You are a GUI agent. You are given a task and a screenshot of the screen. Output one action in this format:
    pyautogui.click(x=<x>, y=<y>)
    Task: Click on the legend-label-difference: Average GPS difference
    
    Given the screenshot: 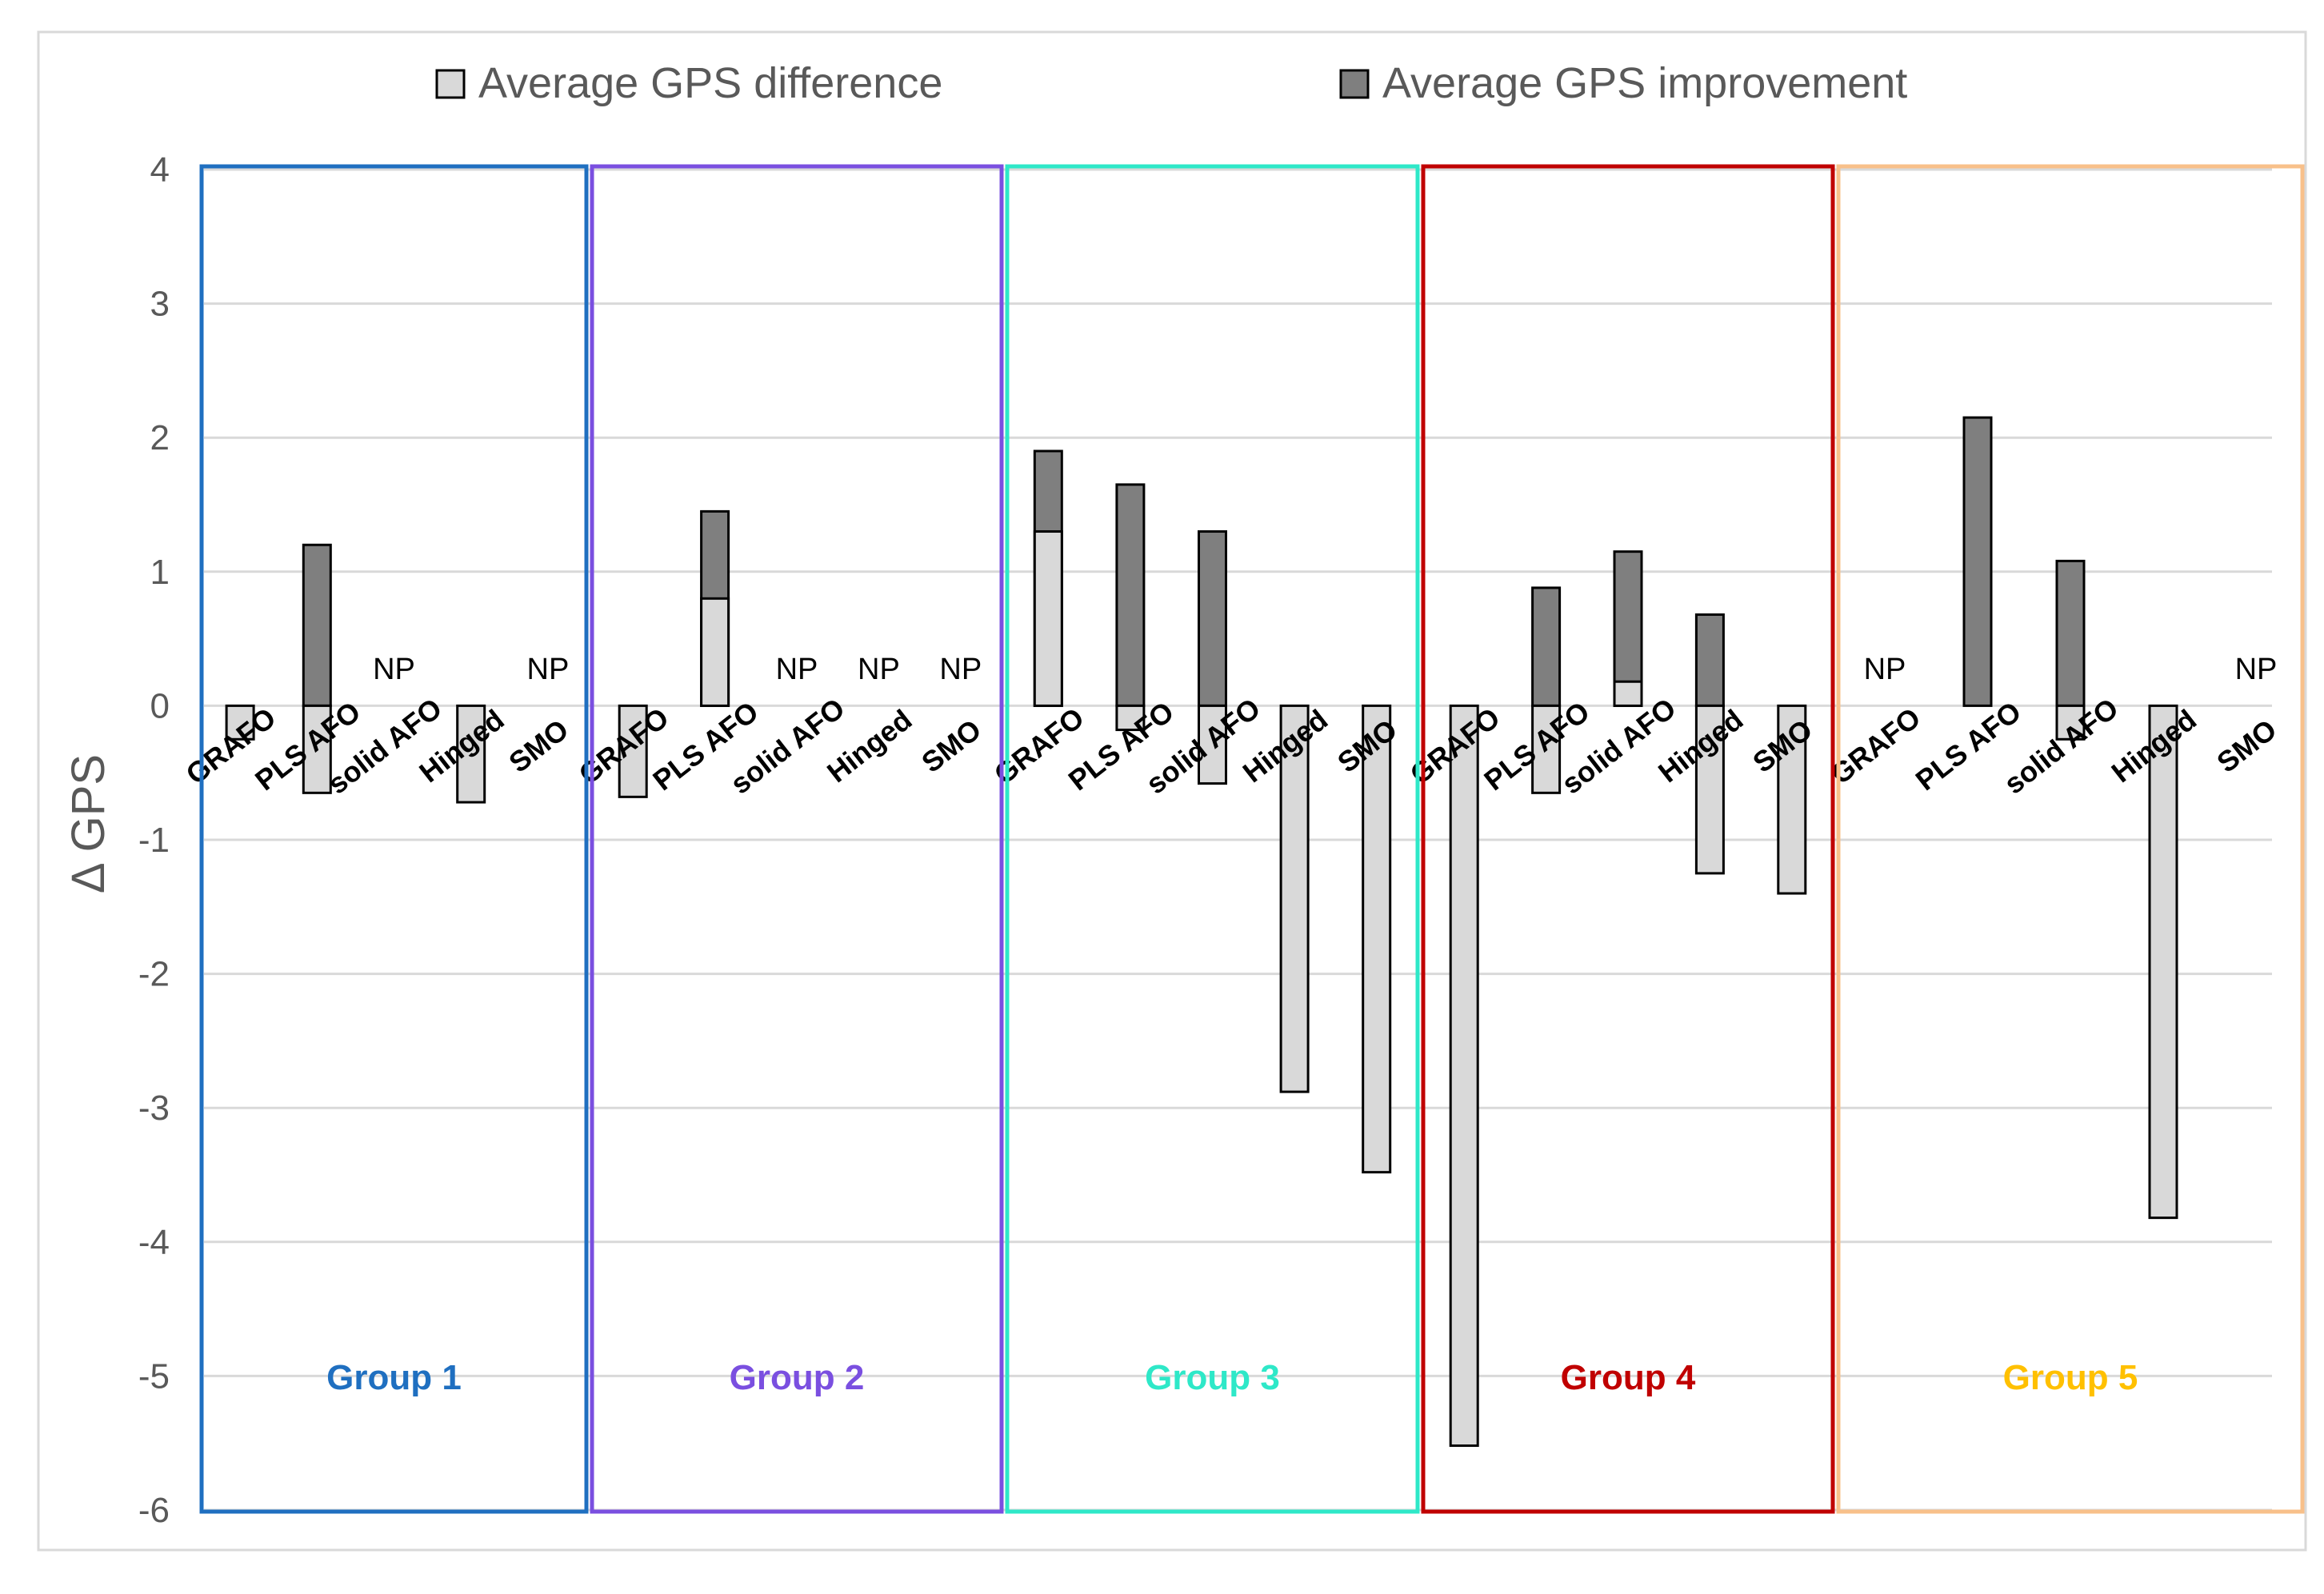 What is the action you would take?
    pyautogui.click(x=710, y=83)
    